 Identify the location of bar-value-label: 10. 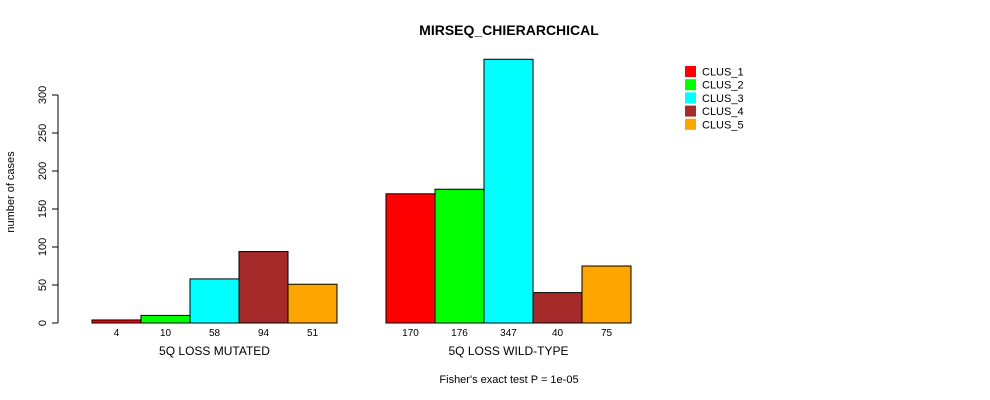
(166, 333).